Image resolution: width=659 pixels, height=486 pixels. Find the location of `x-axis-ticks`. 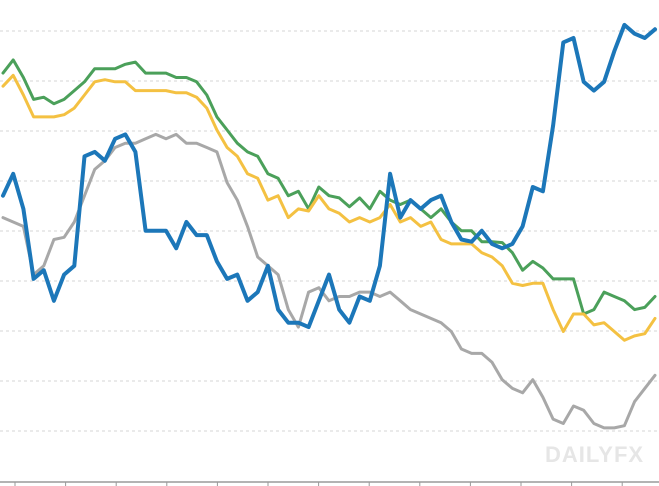

x-axis-ticks is located at coordinates (318, 484).